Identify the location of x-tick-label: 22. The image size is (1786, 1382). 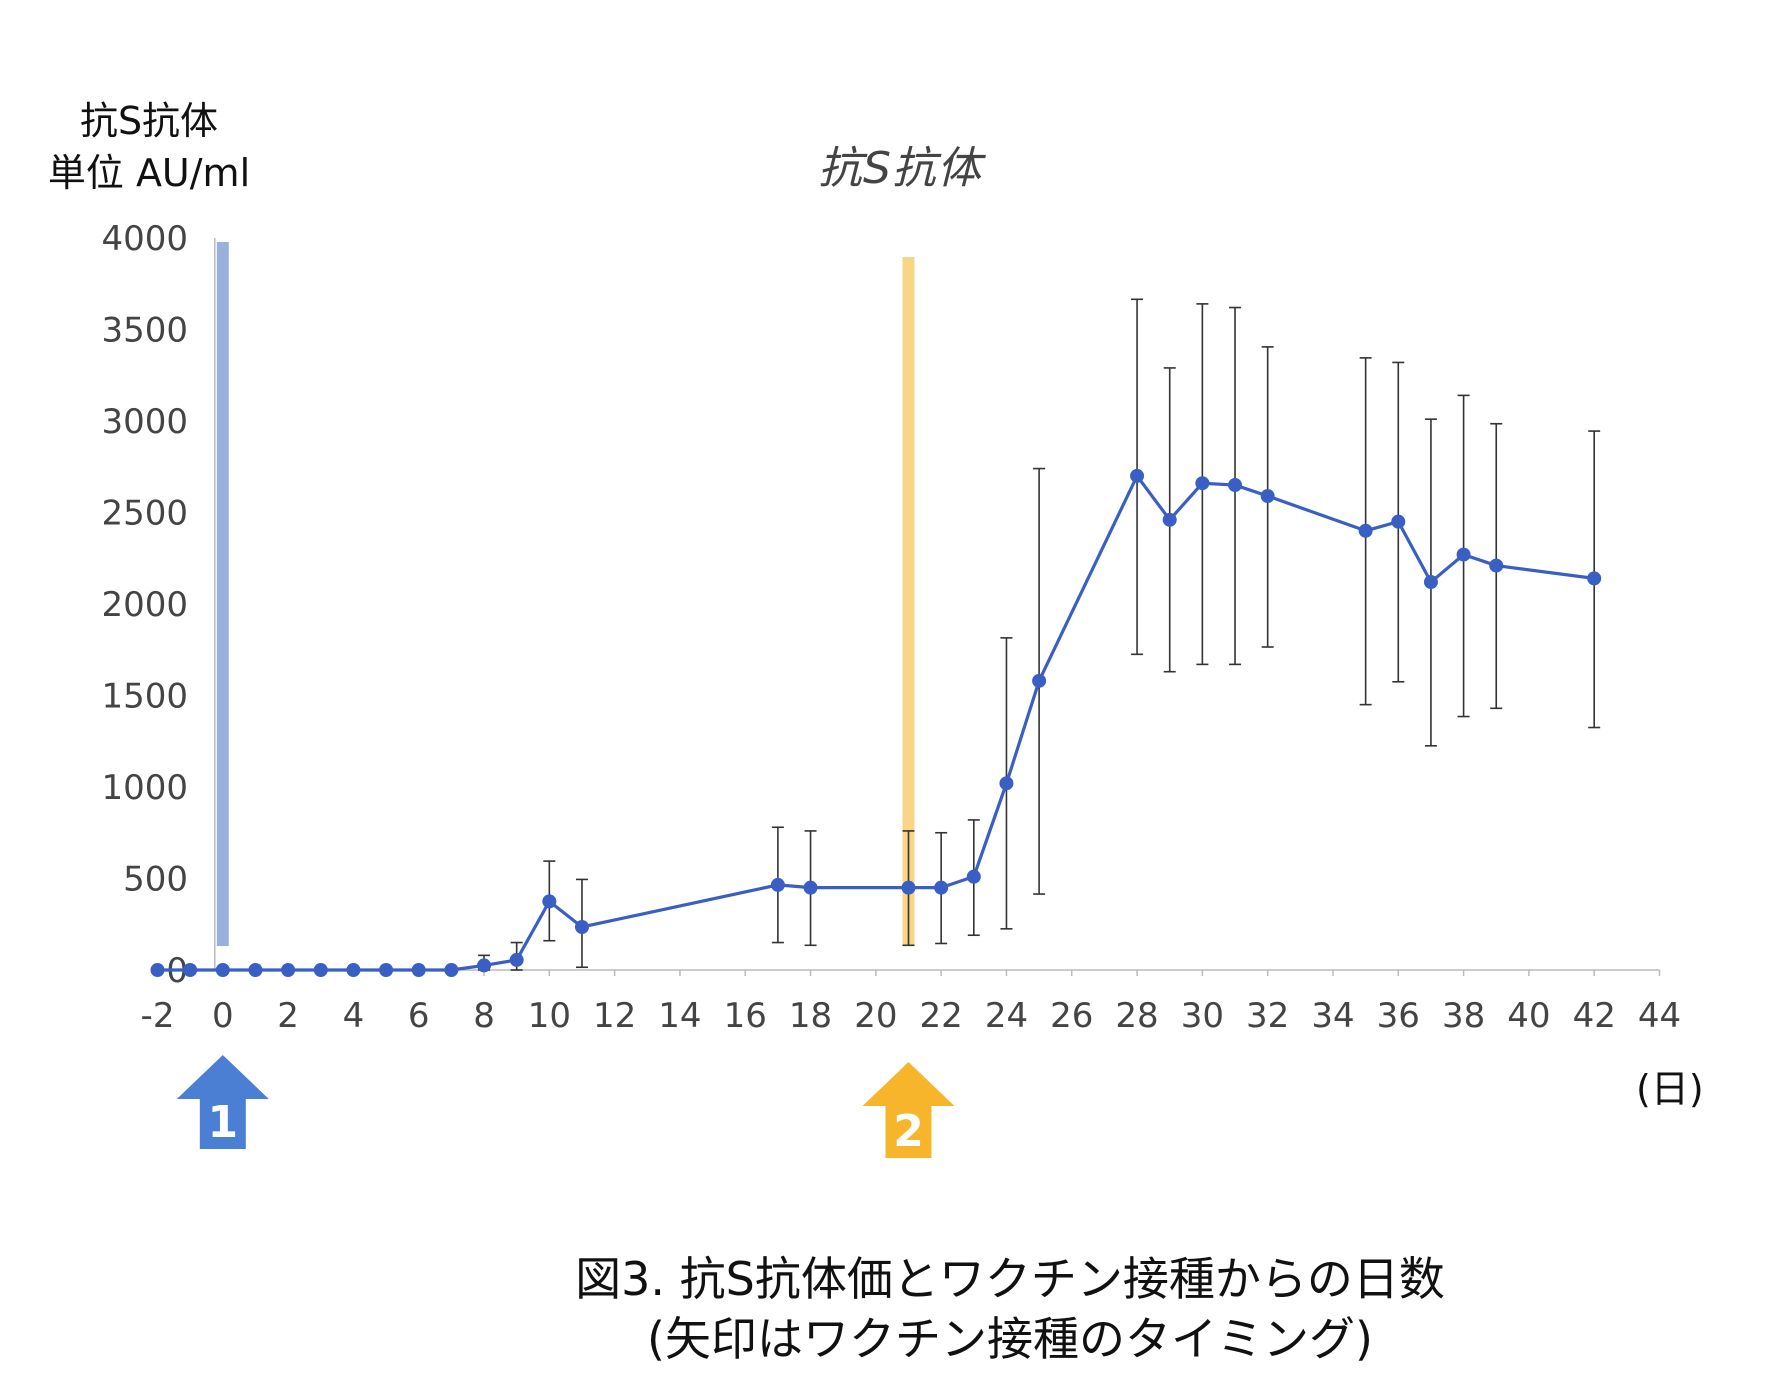
(941, 1016).